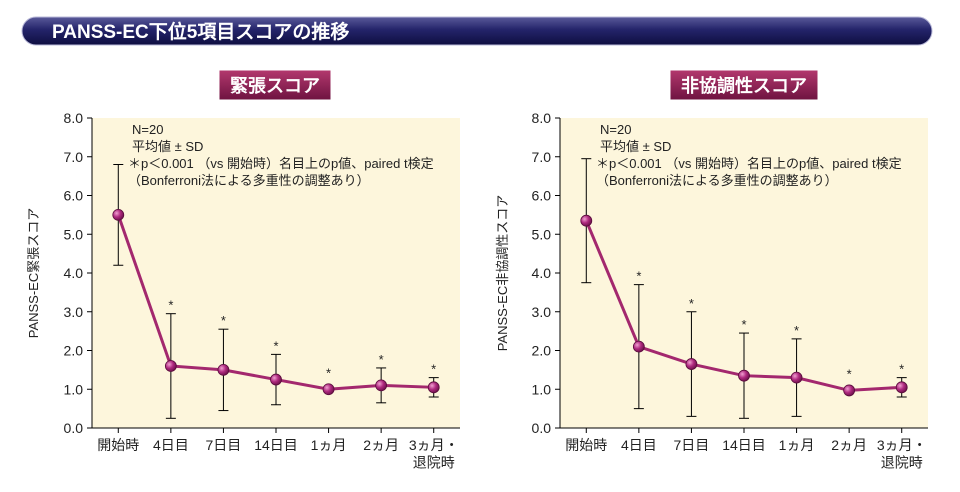 This screenshot has width=960, height=492. Describe the element at coordinates (33, 273) in the screenshot. I see `y-axis-label: PANSS-EC緊張スコア` at that location.